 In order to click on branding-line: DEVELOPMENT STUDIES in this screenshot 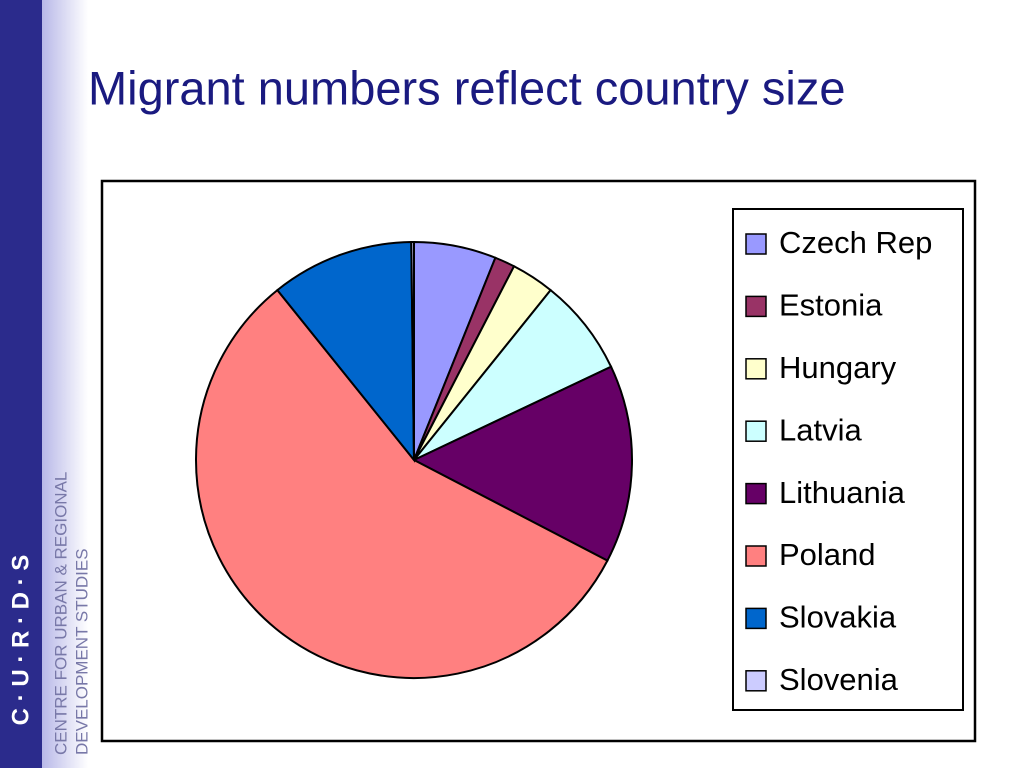, I will do `click(81, 651)`.